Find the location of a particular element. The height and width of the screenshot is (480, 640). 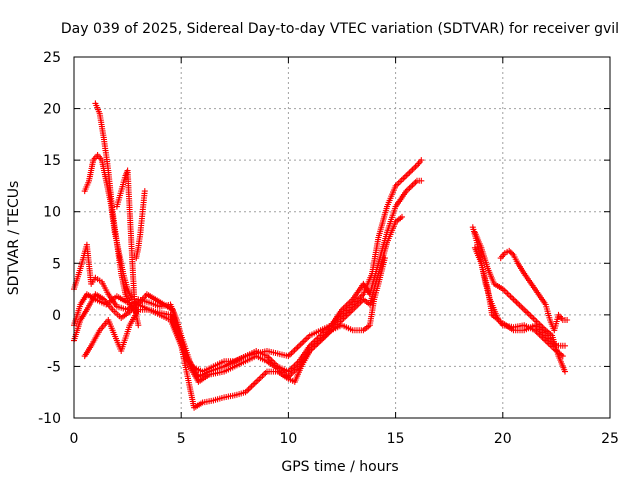

x-tick-label: 5 is located at coordinates (181, 439).